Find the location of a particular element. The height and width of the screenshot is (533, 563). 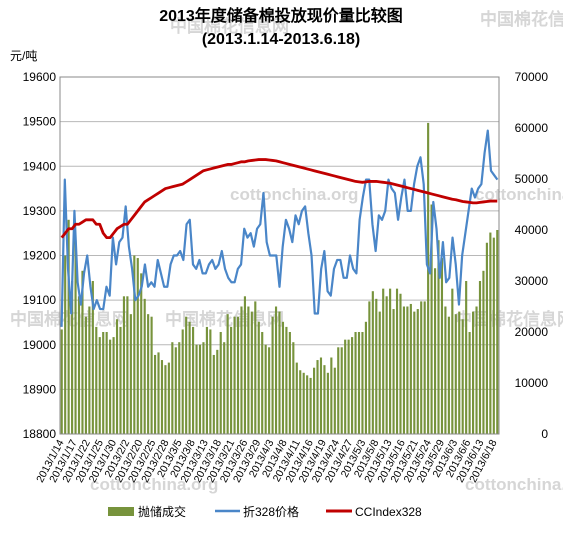

legend-label-price: 折328价格 is located at coordinates (271, 511).